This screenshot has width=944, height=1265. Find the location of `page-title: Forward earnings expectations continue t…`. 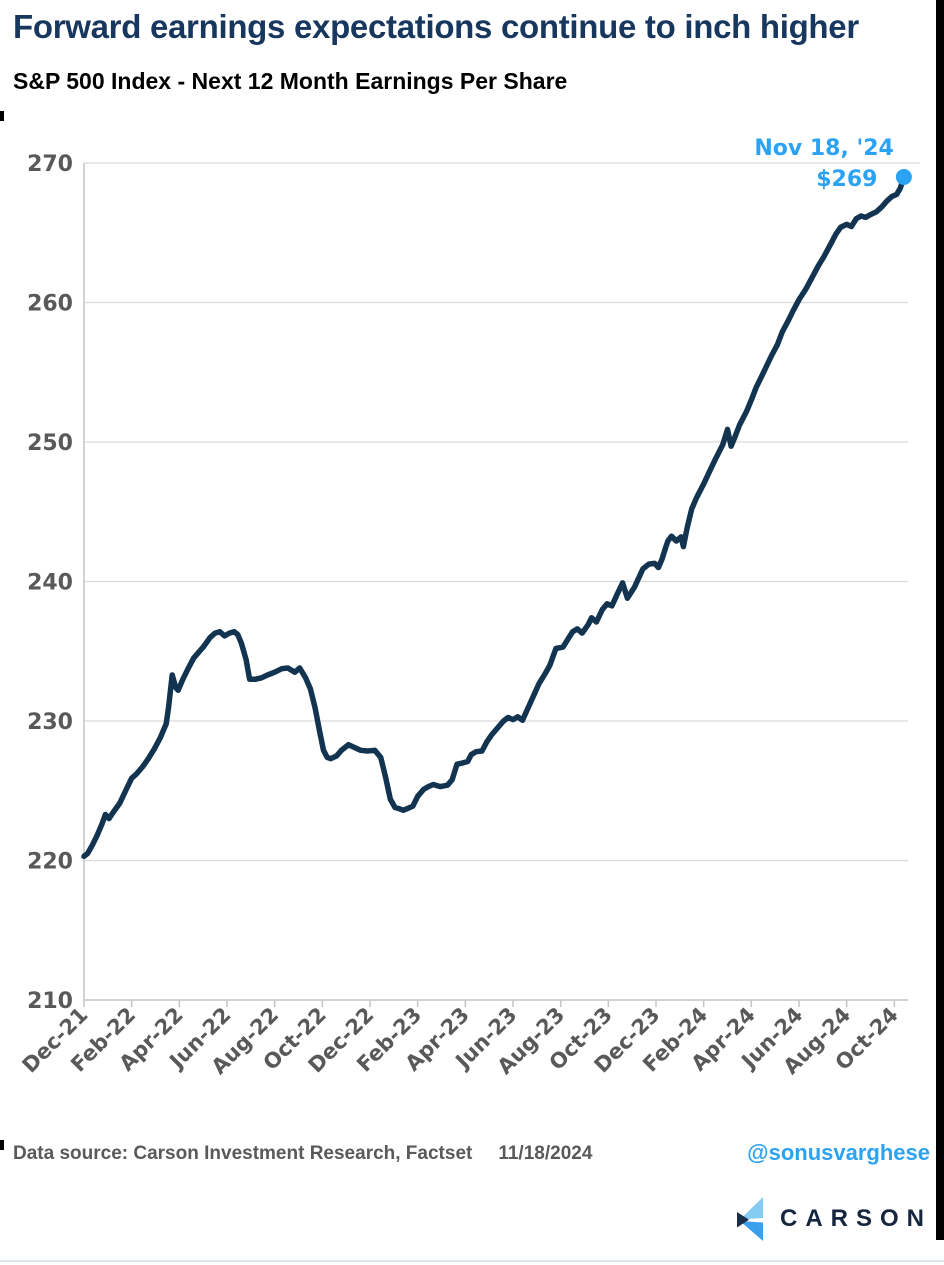

page-title: Forward earnings expectations continue t… is located at coordinates (436, 26).